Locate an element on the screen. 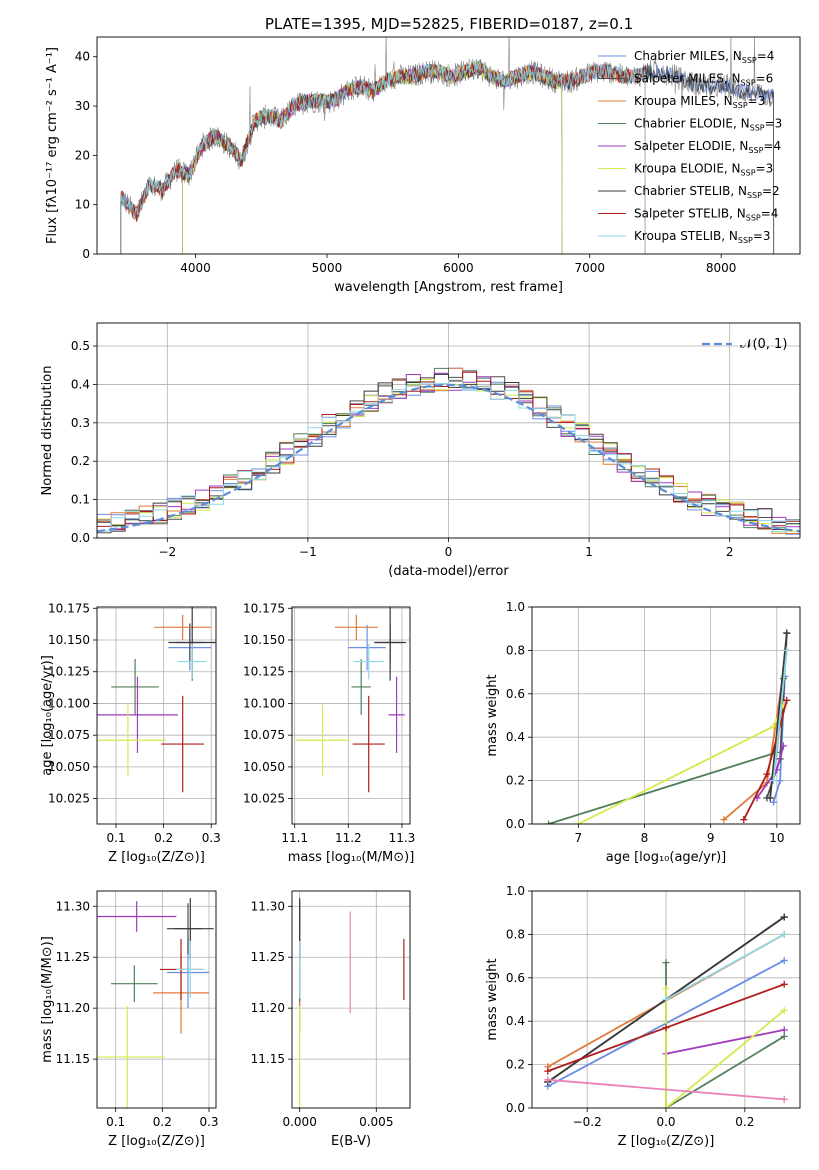  y-axis-label: mass [log₁₀(M/M⊙)] is located at coordinates (47, 999).